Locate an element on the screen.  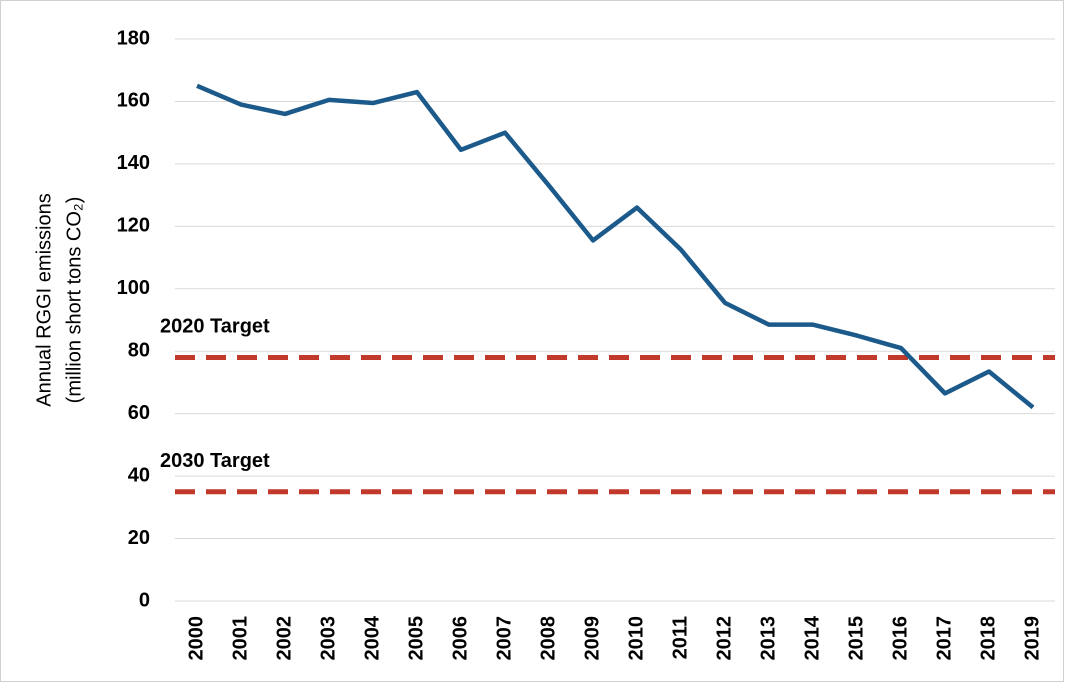
y-tick-label: 180 is located at coordinates (133, 38).